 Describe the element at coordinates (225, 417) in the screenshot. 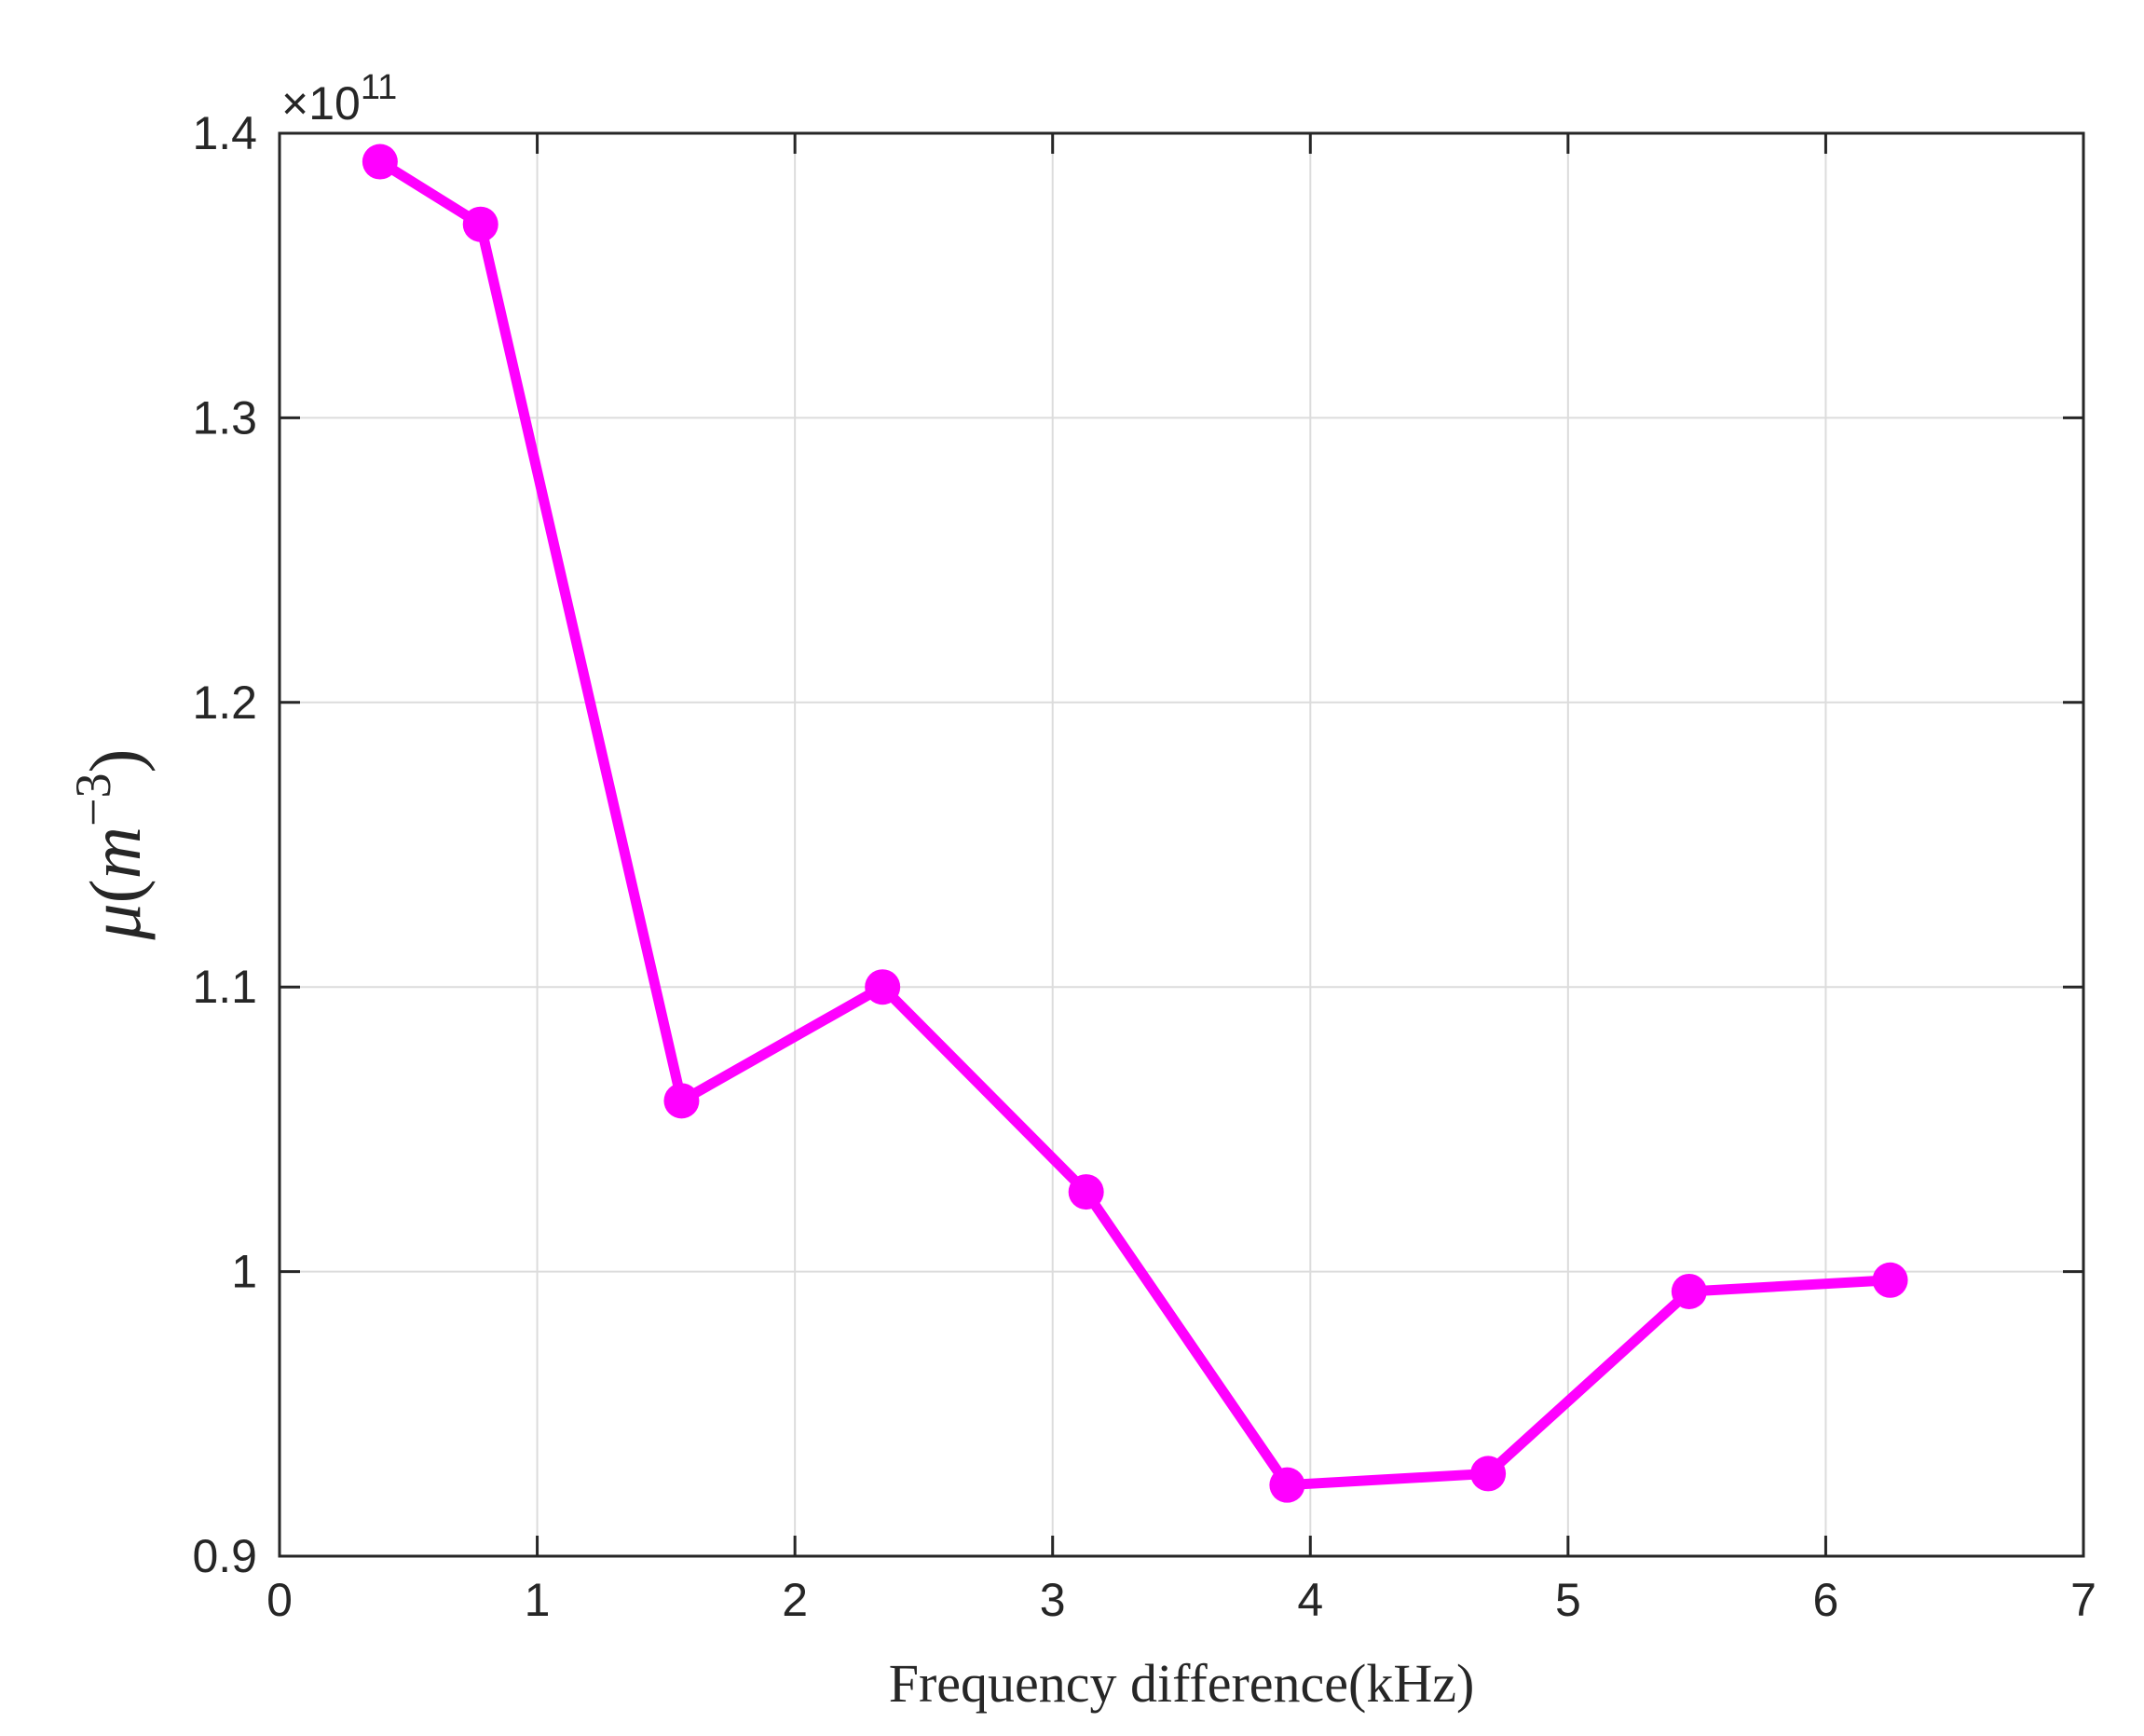

I see `y-tick-label: 1.3` at that location.